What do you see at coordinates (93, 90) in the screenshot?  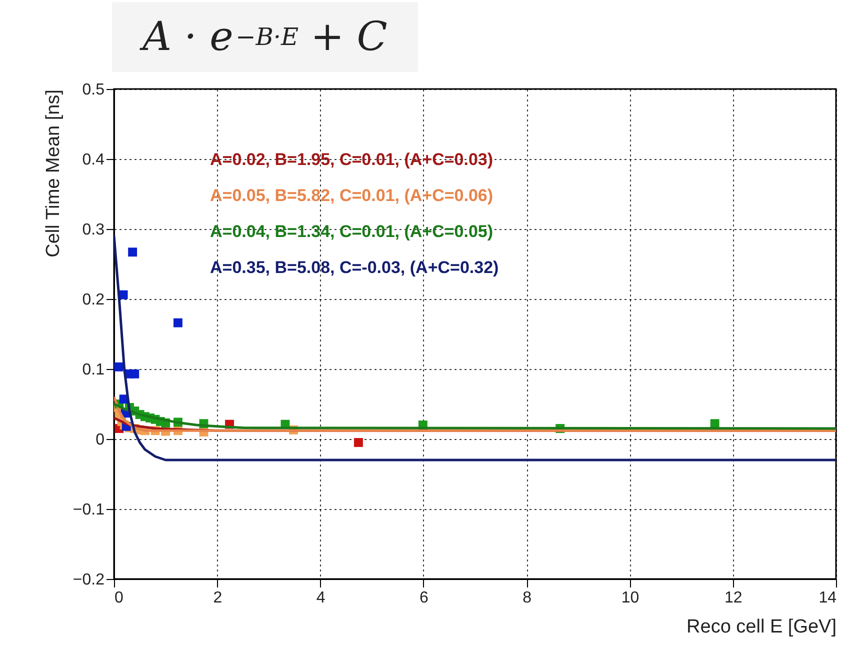 I see `y-tick-label: 0.5` at bounding box center [93, 90].